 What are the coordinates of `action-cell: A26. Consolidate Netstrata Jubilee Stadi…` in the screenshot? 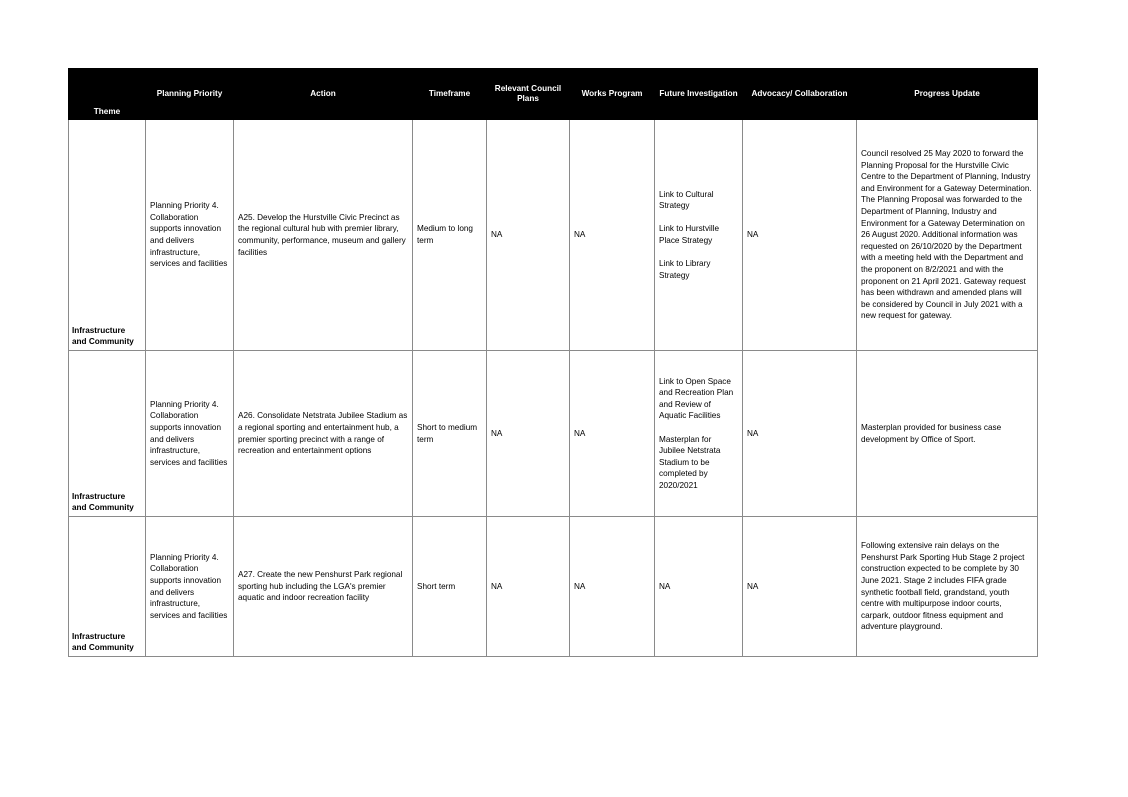 It's located at (323, 433).